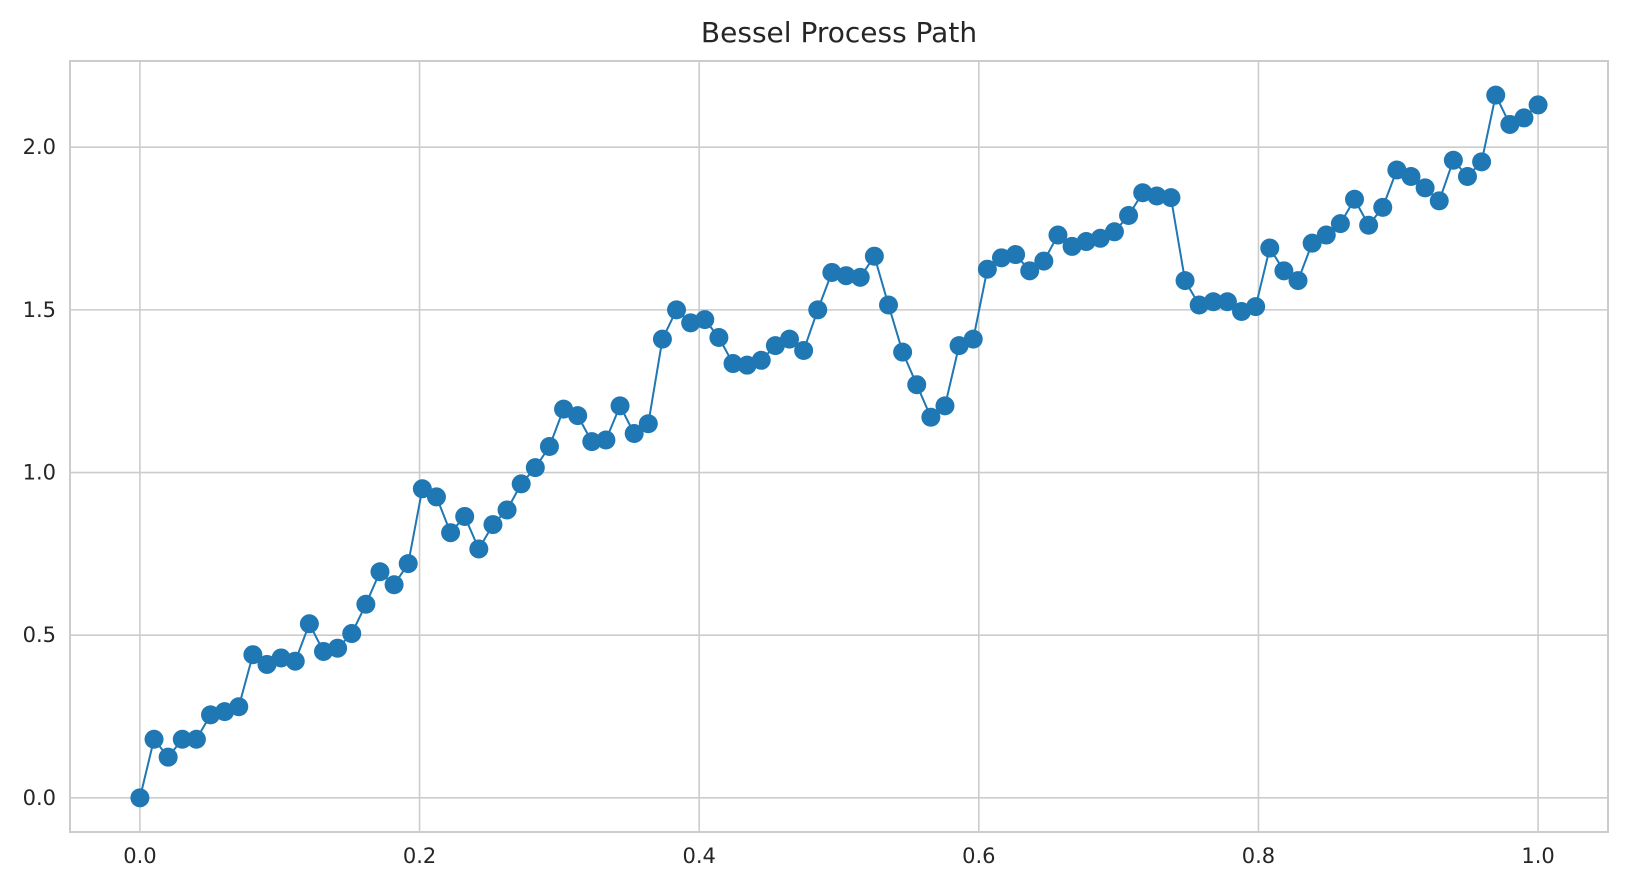  I want to click on x-tick-label: 0.8, so click(1258, 856).